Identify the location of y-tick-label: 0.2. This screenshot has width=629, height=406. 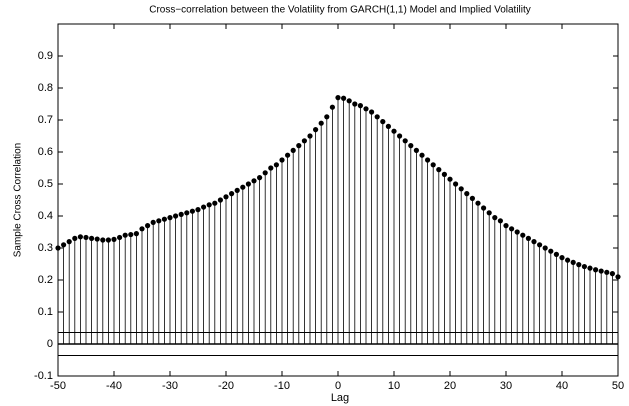
(45, 280).